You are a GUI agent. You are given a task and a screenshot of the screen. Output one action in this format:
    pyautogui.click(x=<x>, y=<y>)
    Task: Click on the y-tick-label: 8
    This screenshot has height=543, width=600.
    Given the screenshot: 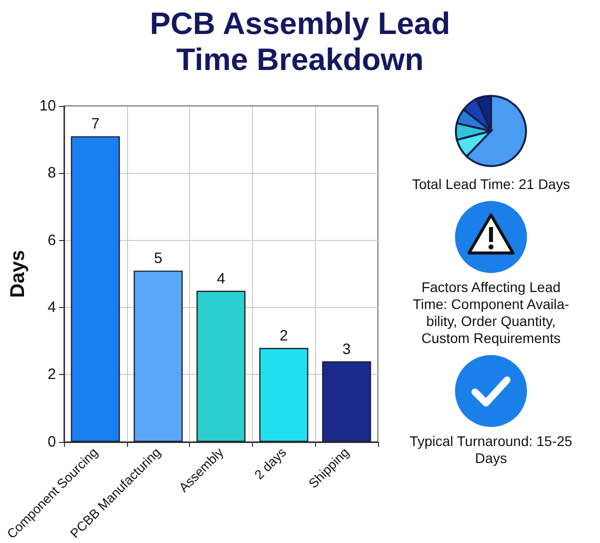 What is the action you would take?
    pyautogui.click(x=52, y=173)
    